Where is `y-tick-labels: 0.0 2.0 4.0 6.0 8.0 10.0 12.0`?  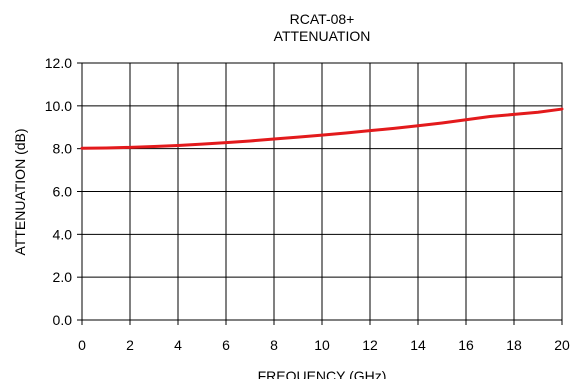 y-tick-labels: 0.0 2.0 4.0 6.0 8.0 10.0 12.0 is located at coordinates (63, 191).